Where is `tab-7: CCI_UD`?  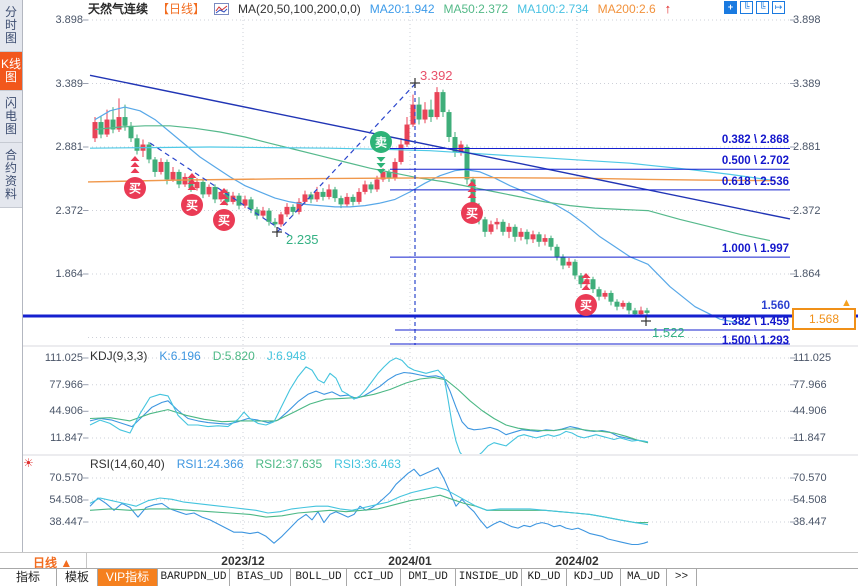 tab-7: CCI_UD is located at coordinates (374, 577).